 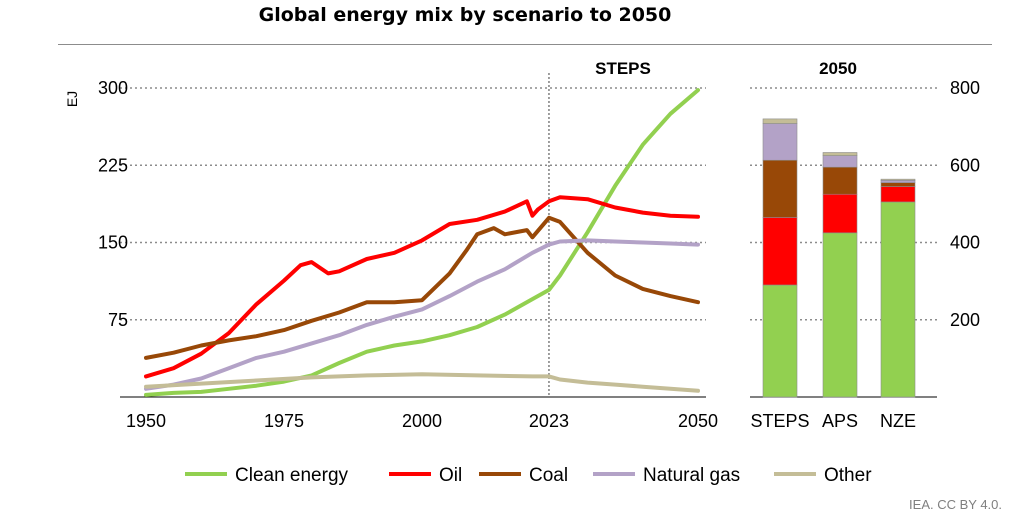 I want to click on bar-segment-steps-coal, so click(x=780, y=188).